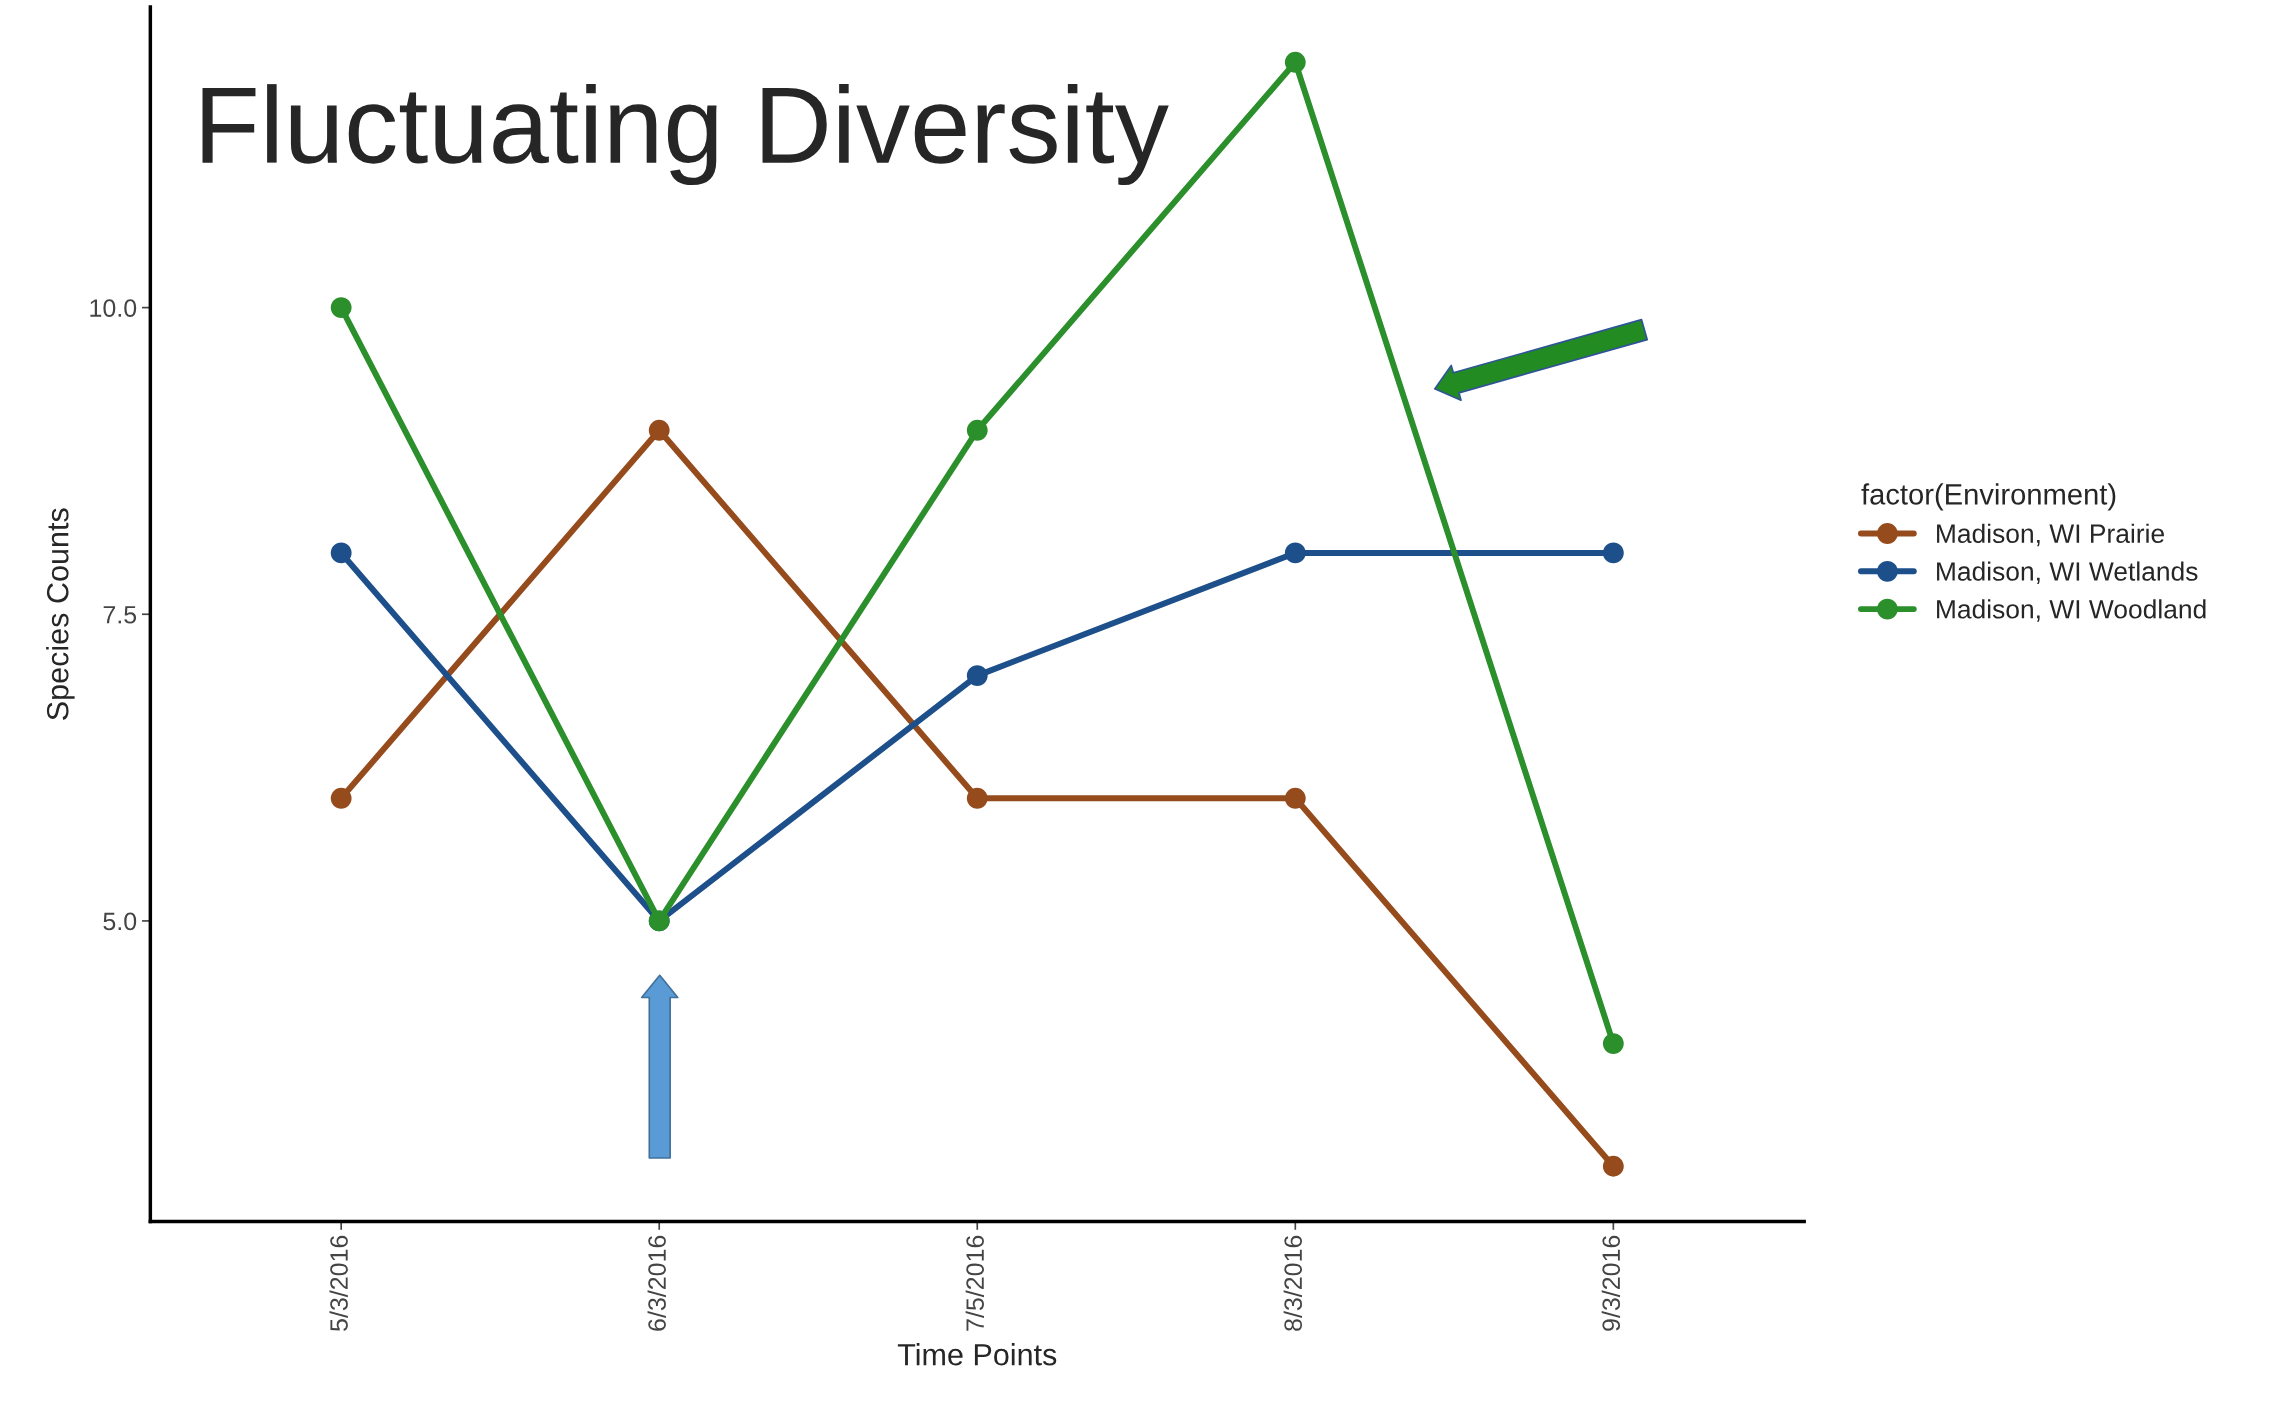 The width and height of the screenshot is (2278, 1417). I want to click on legend-label: Madison, WI Woodland, so click(2071, 610).